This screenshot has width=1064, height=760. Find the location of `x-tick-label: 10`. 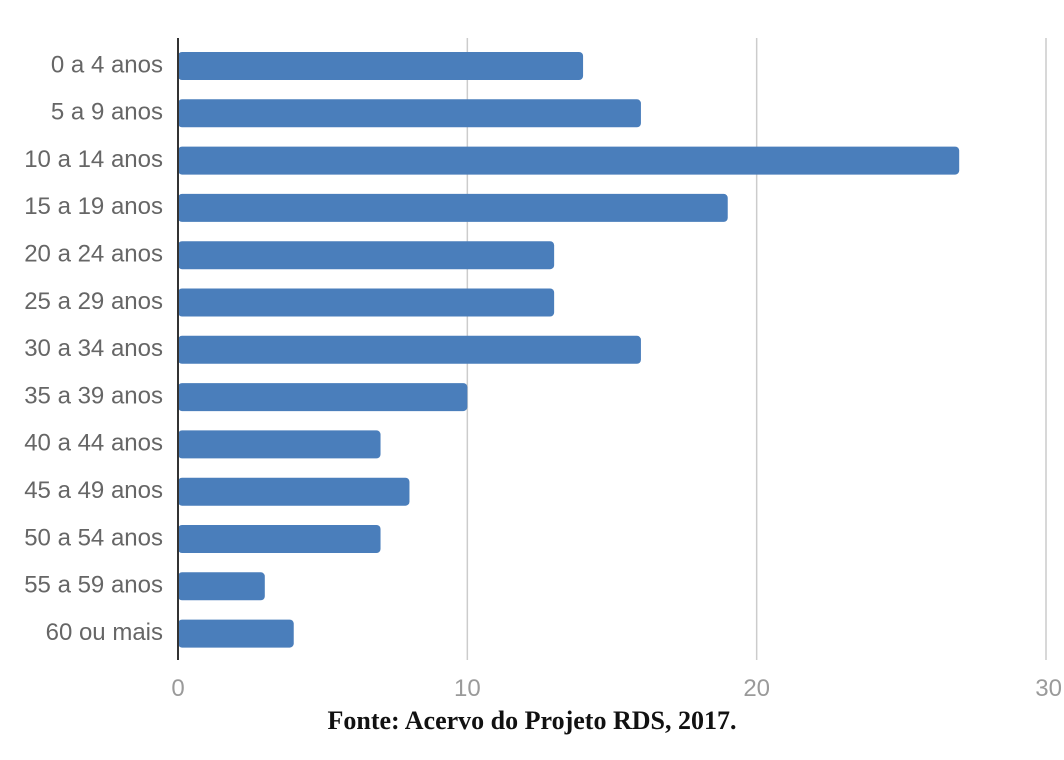

x-tick-label: 10 is located at coordinates (467, 687).